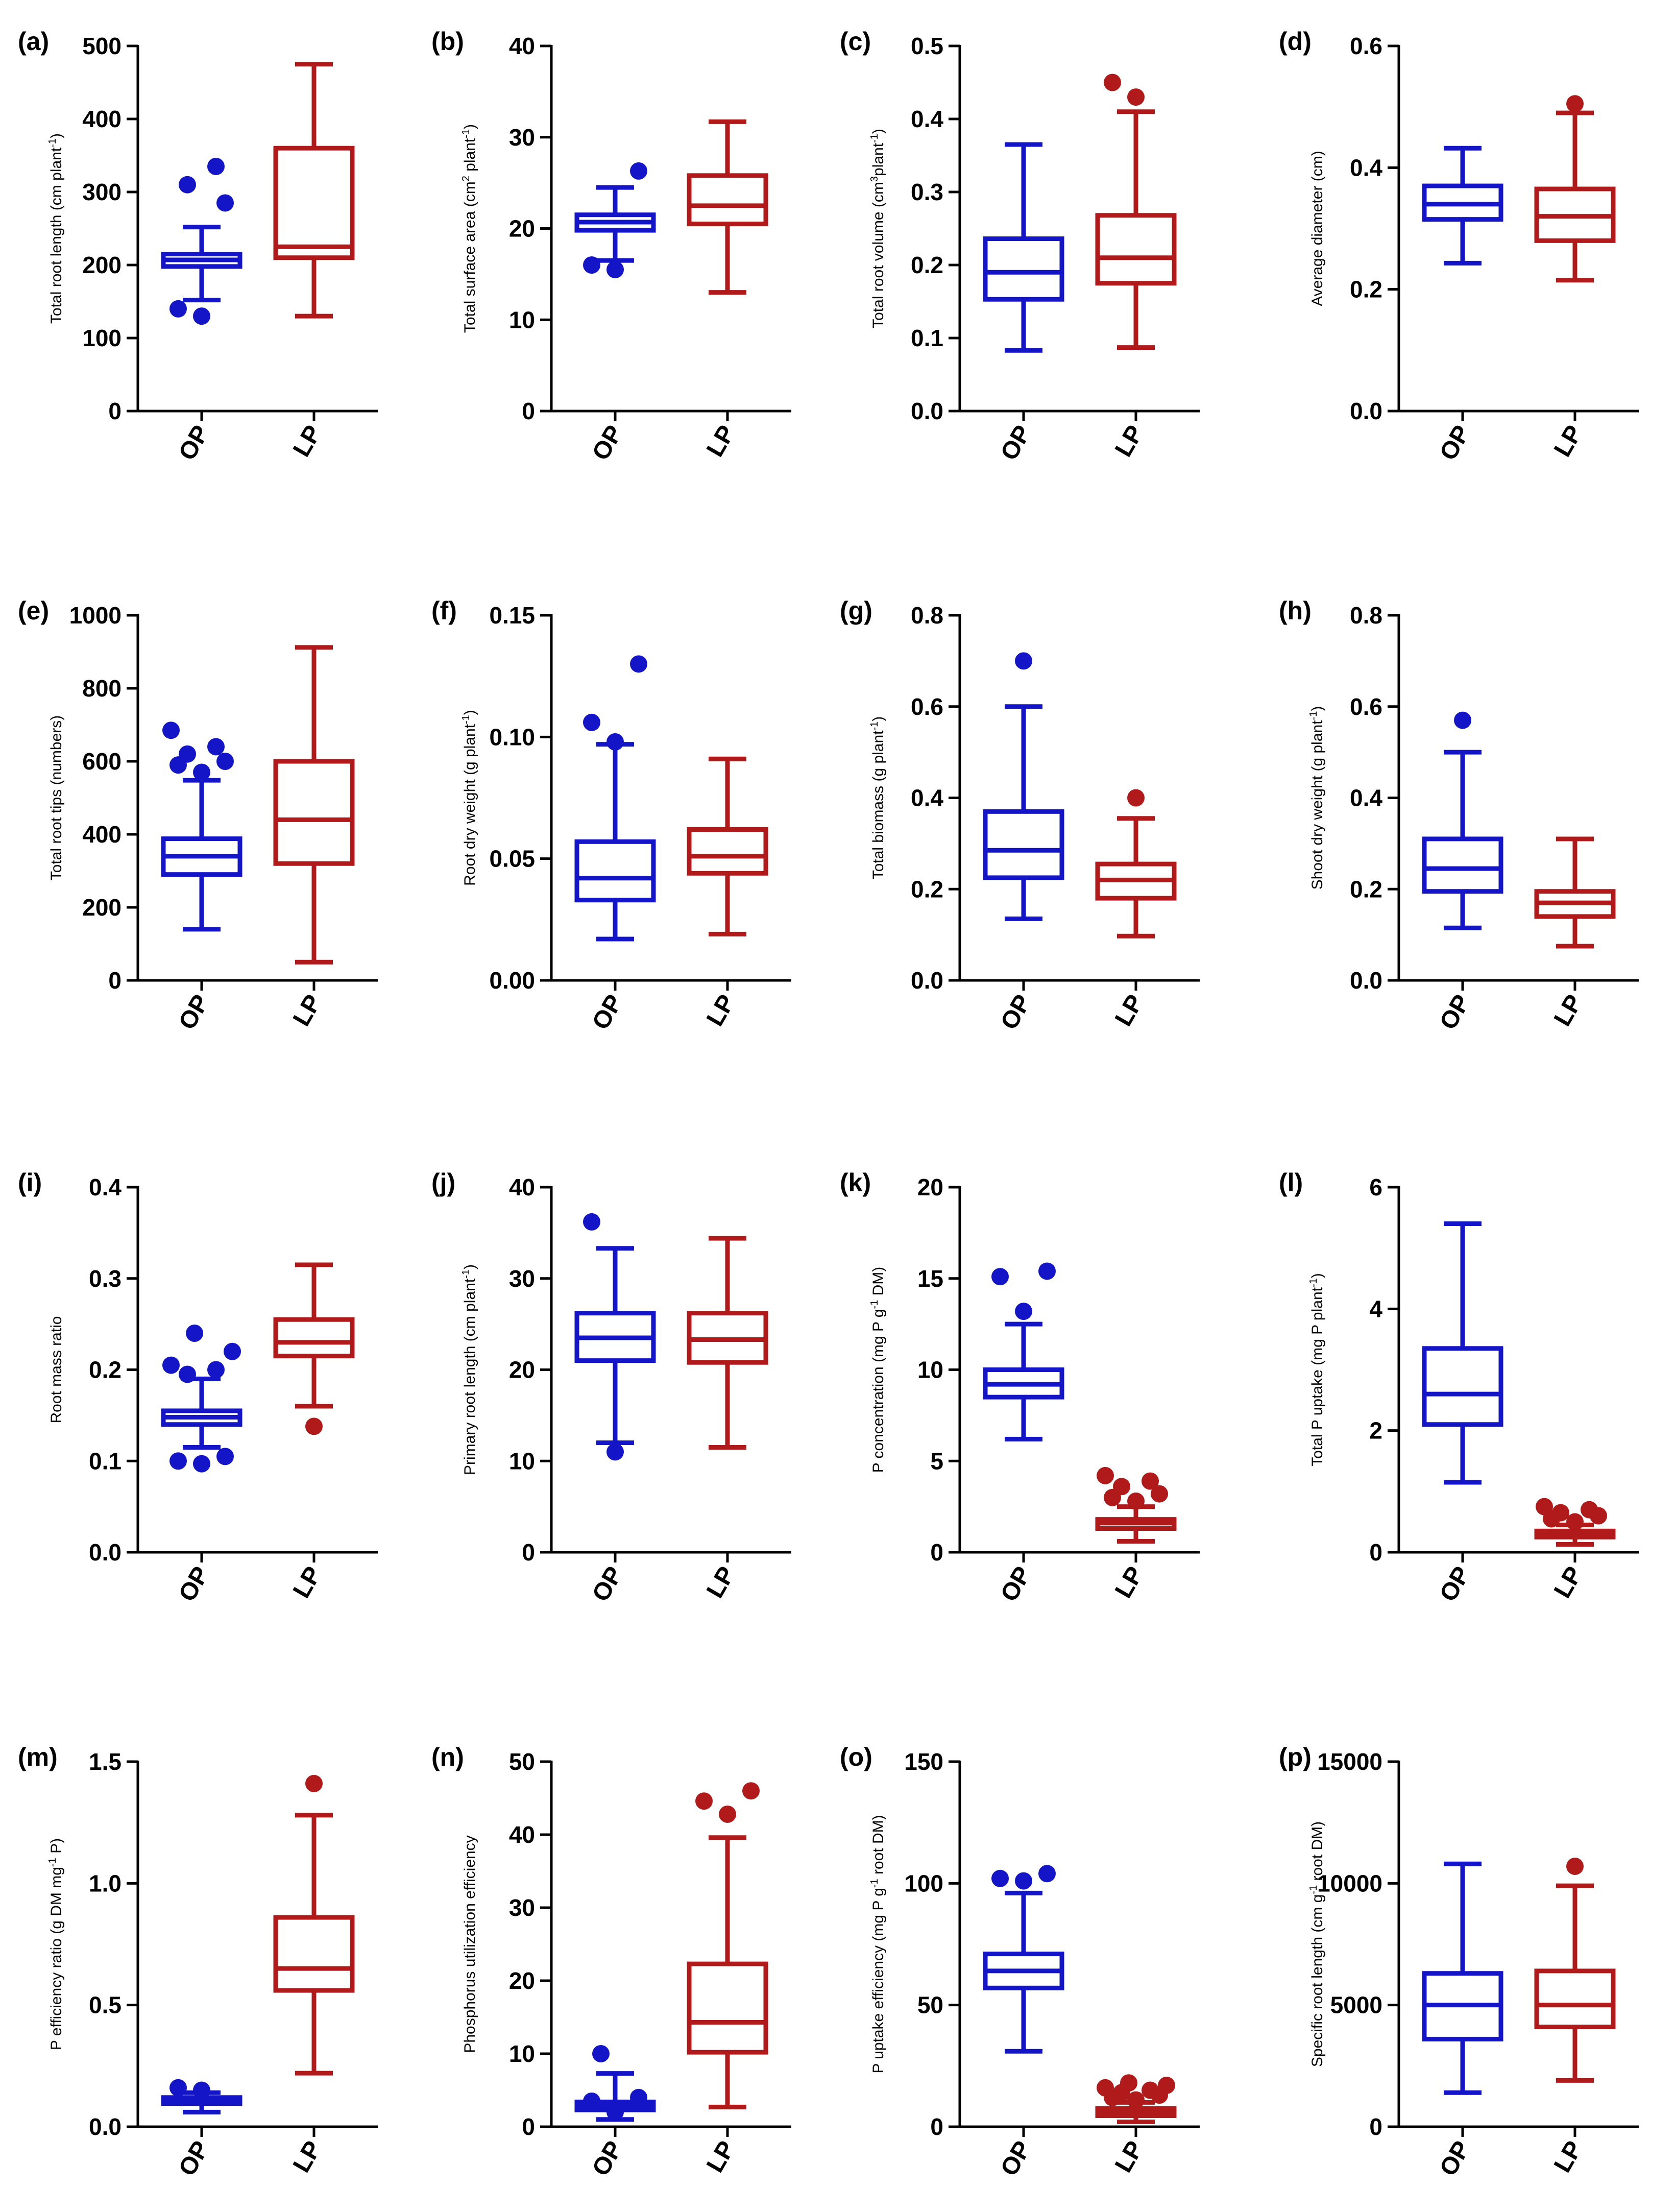 The height and width of the screenshot is (2212, 1675). What do you see at coordinates (314, 190) in the screenshot?
I see `box-a-LP` at bounding box center [314, 190].